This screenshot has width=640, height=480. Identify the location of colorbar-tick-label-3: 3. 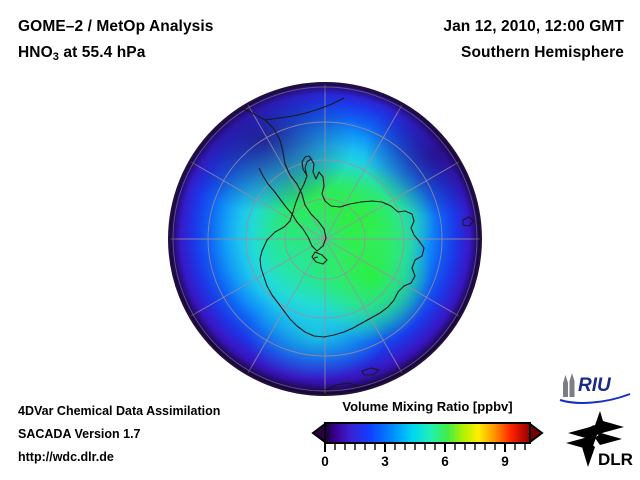
(385, 461).